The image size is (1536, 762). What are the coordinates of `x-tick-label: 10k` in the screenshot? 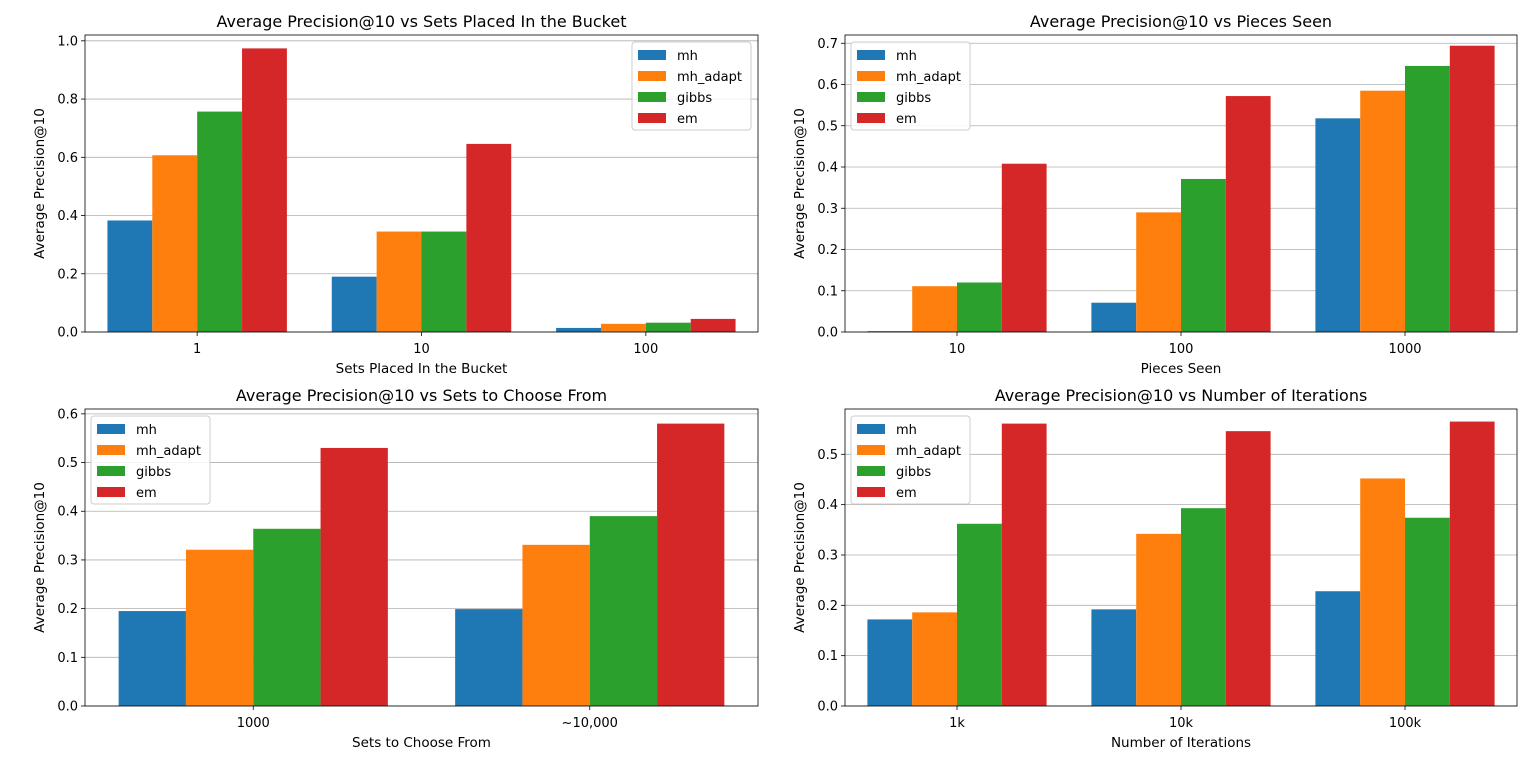 It's located at (1181, 723).